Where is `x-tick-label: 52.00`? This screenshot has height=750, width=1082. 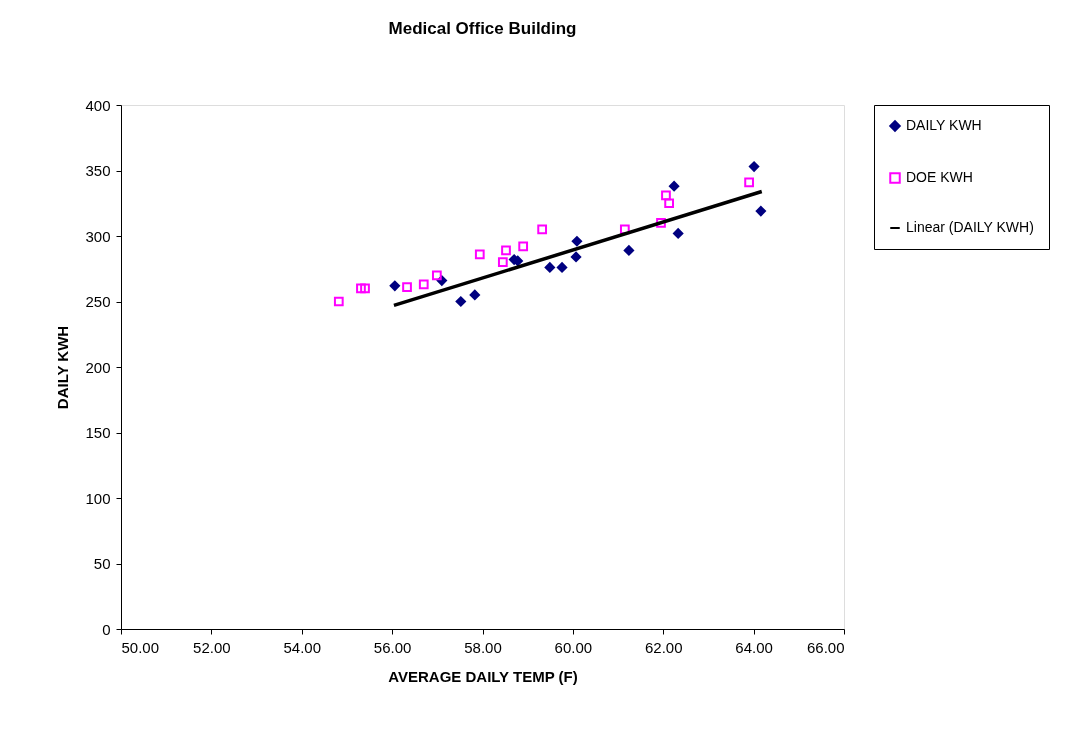 x-tick-label: 52.00 is located at coordinates (212, 647).